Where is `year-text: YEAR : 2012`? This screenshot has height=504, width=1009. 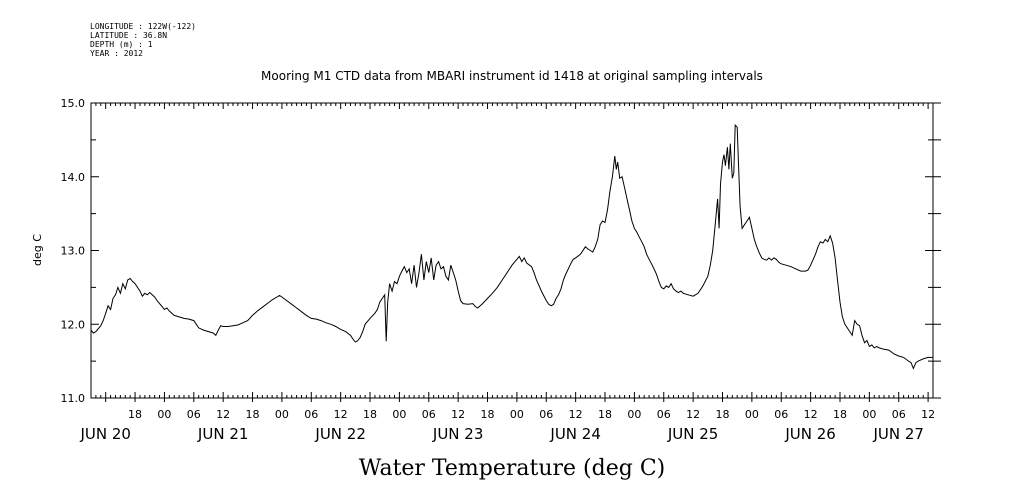
year-text: YEAR : 2012 is located at coordinates (116, 53).